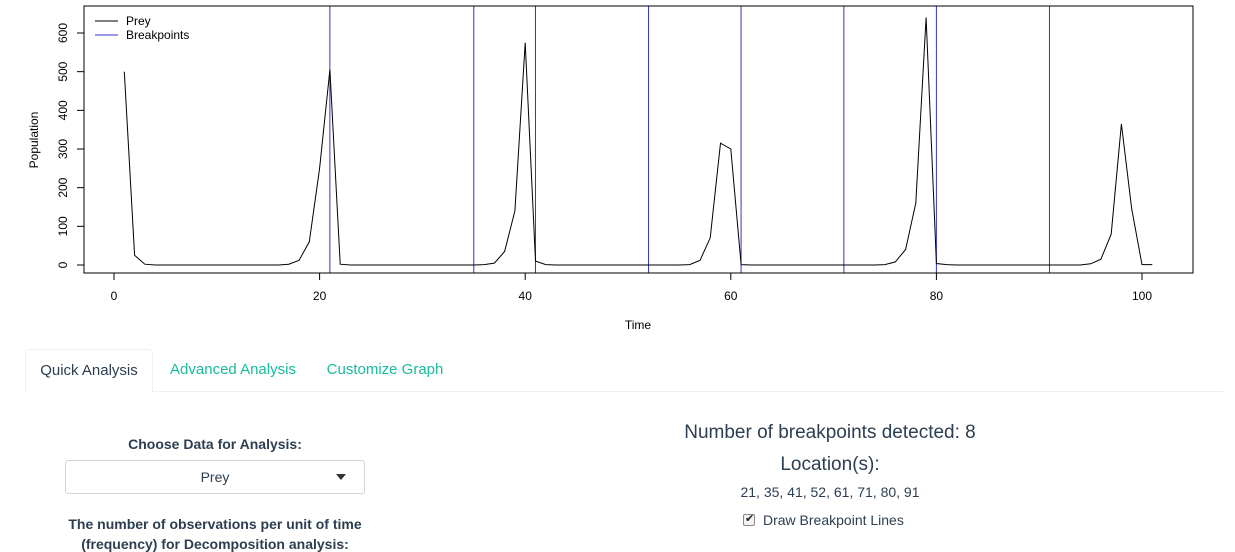 The image size is (1235, 552). I want to click on choose-data-label: Choose Data for Analysis:, so click(215, 444).